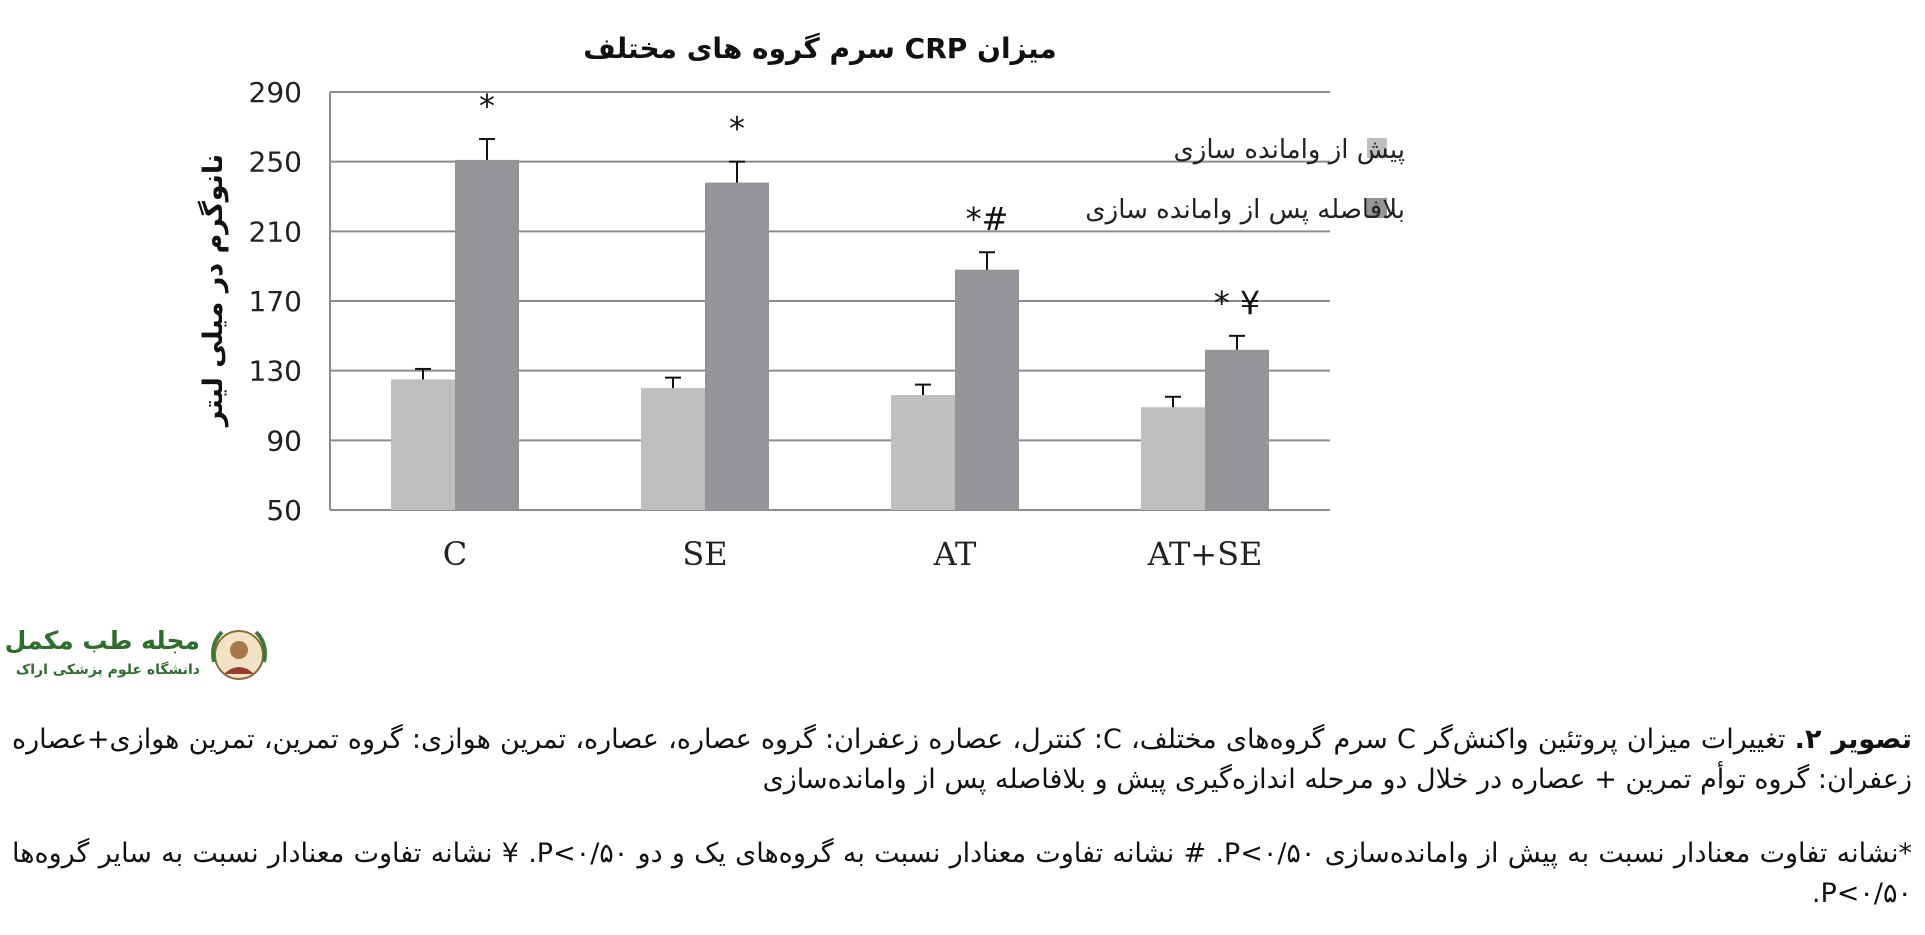  What do you see at coordinates (275, 162) in the screenshot?
I see `y-tick-label: 250` at bounding box center [275, 162].